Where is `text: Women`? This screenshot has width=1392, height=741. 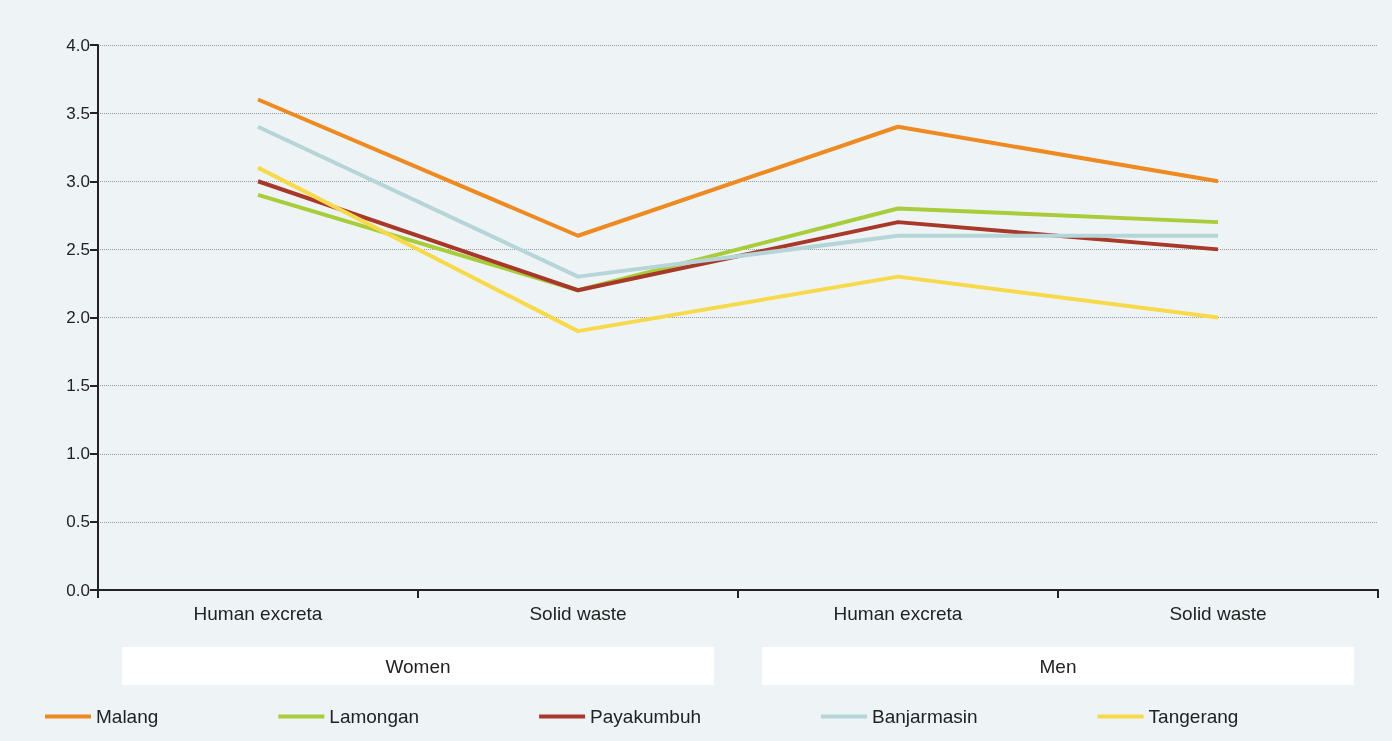
text: Women is located at coordinates (418, 666).